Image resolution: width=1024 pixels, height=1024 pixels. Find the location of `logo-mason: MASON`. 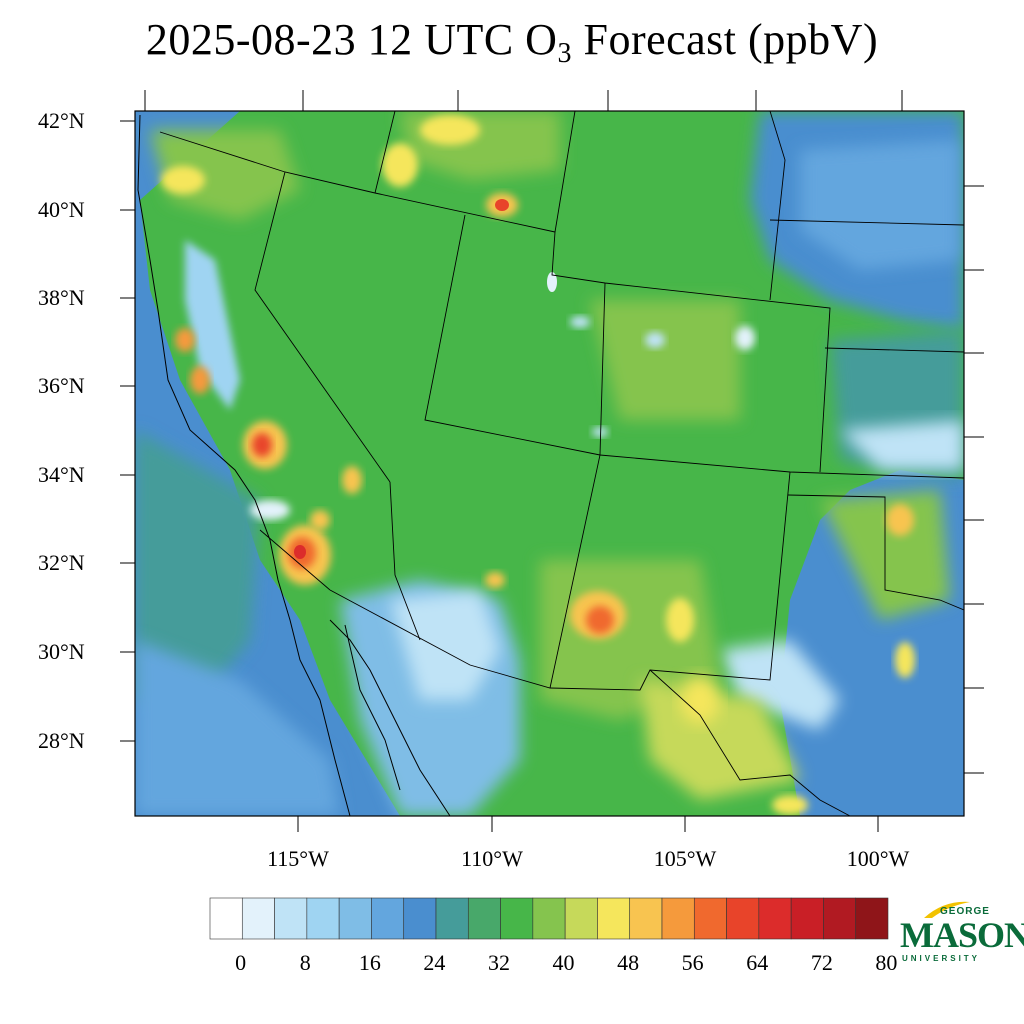

logo-mason: MASON is located at coordinates (962, 935).